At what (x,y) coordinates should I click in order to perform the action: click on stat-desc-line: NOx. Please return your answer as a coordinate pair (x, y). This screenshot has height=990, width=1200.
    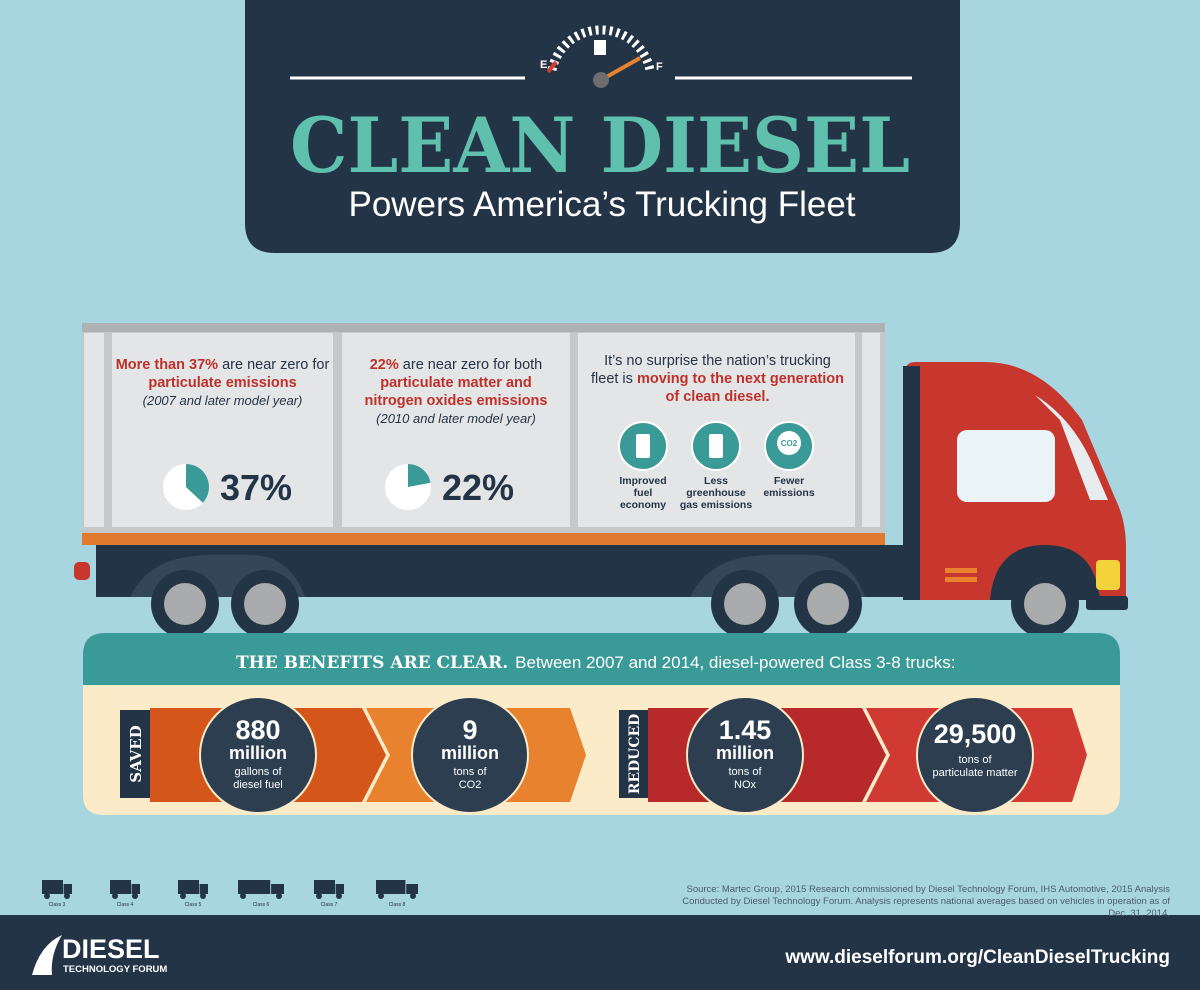
    Looking at the image, I should click on (745, 785).